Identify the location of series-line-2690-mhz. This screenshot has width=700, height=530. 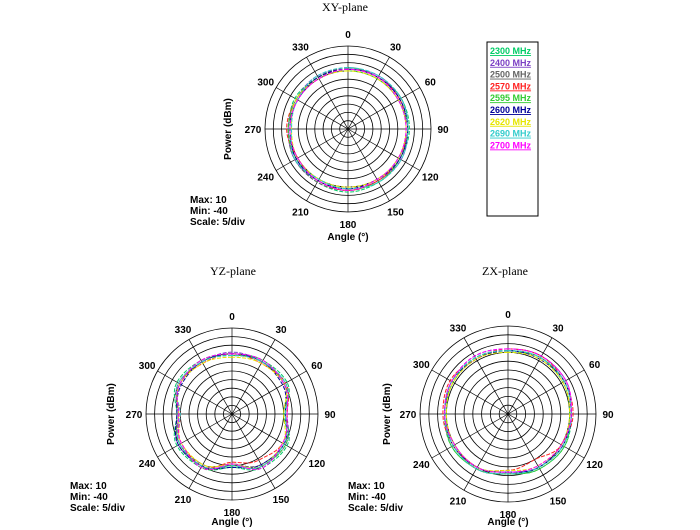
(232, 412).